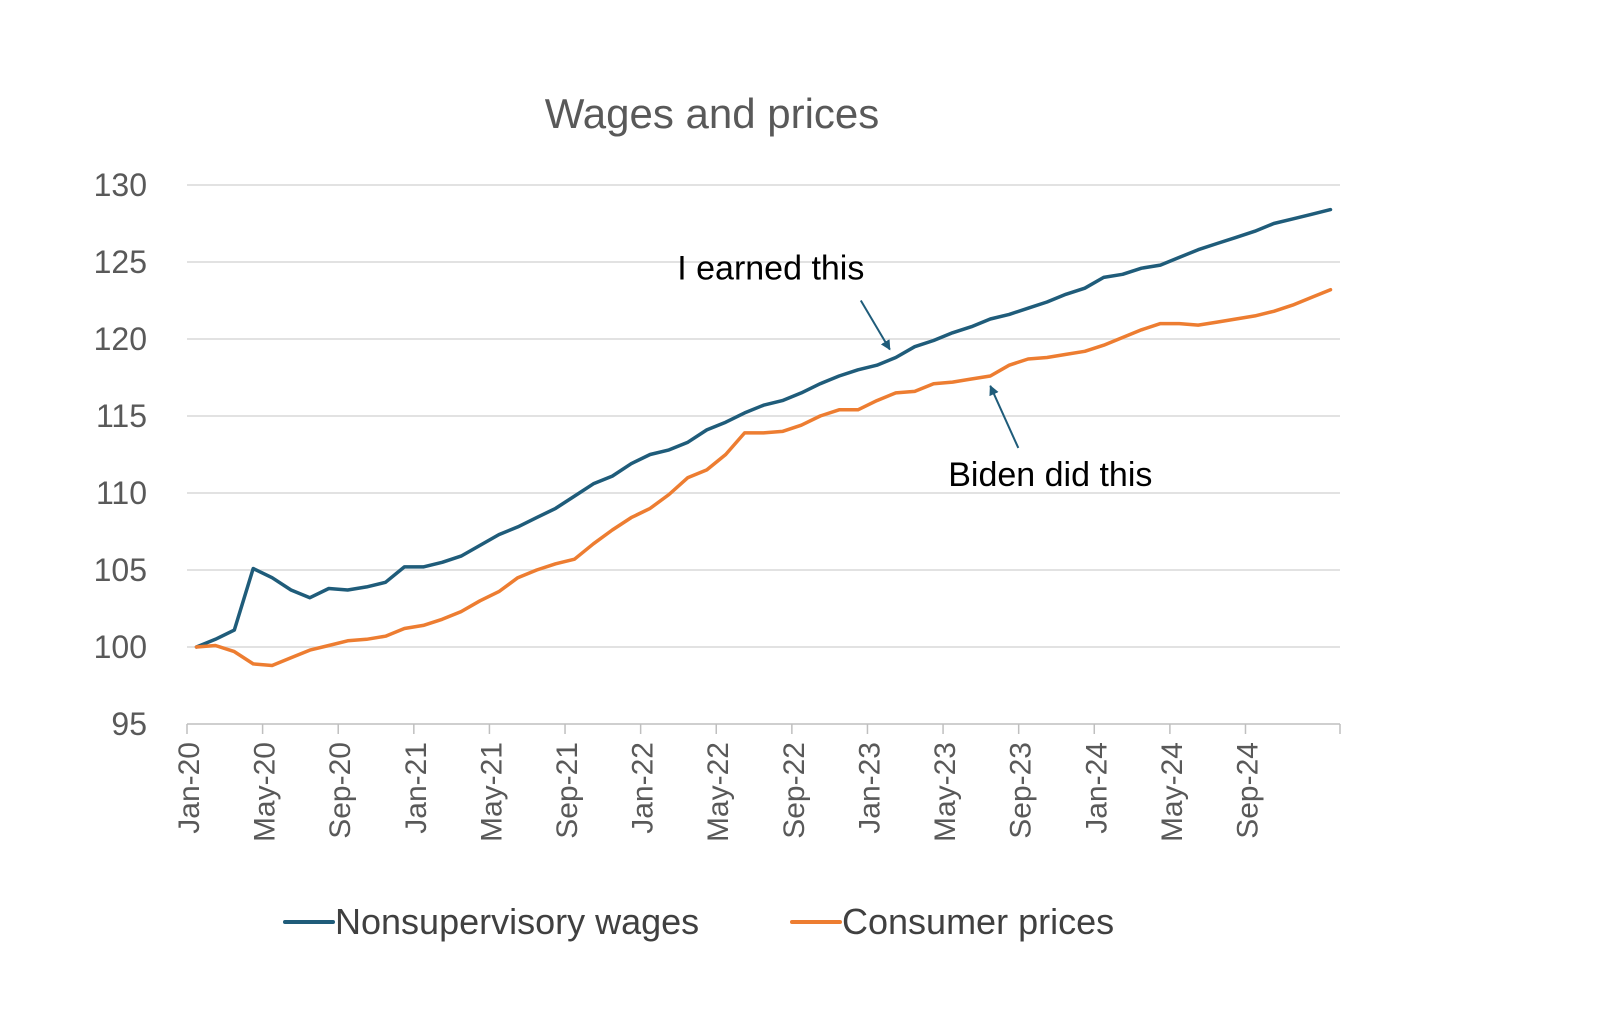 This screenshot has width=1600, height=1022. I want to click on chart-title: Wages and prices, so click(712, 113).